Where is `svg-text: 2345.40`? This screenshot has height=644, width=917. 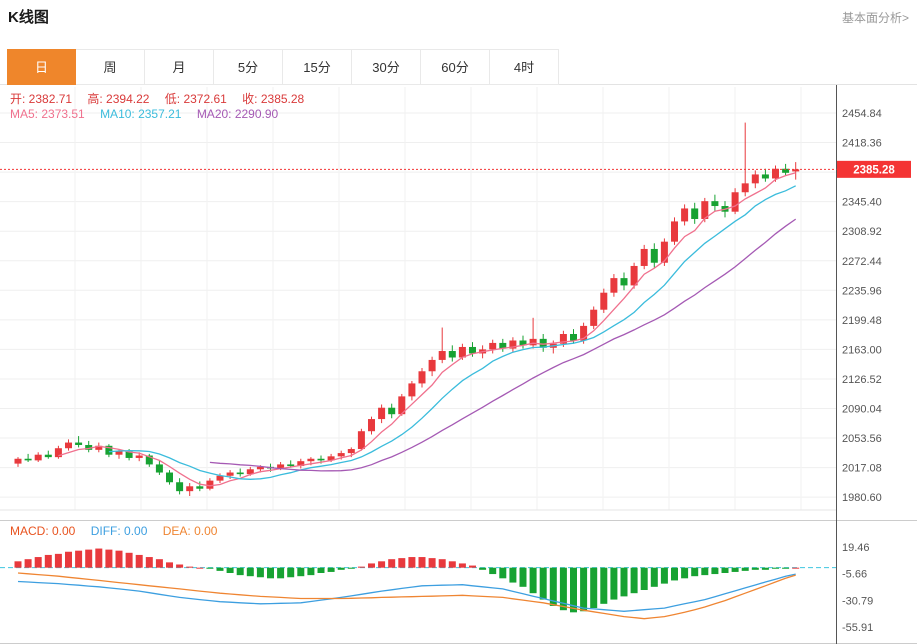 svg-text: 2345.40 is located at coordinates (862, 203).